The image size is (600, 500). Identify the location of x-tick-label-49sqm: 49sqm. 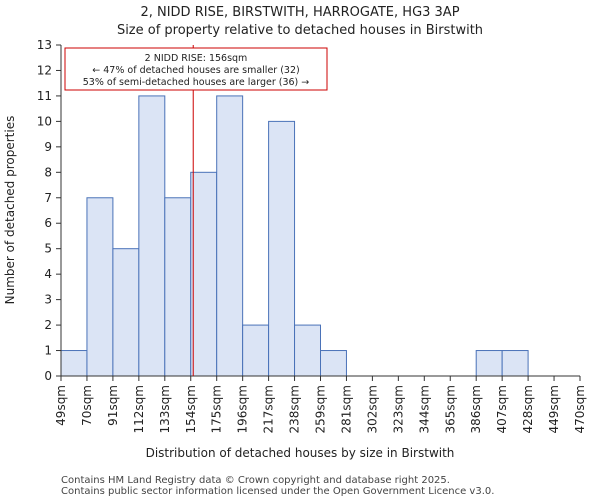
(61, 405).